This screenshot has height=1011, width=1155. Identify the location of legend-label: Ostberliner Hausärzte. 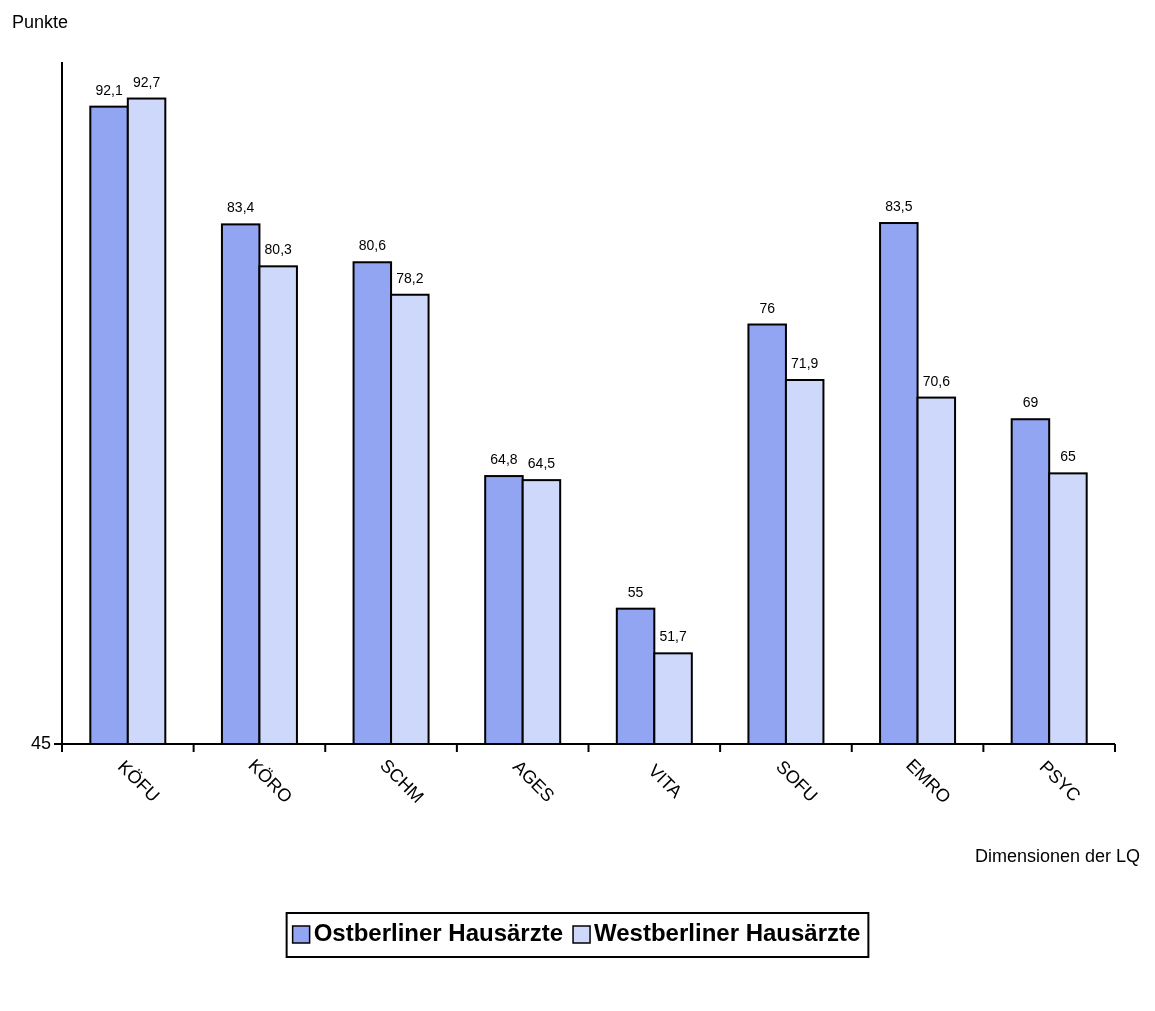
(438, 933).